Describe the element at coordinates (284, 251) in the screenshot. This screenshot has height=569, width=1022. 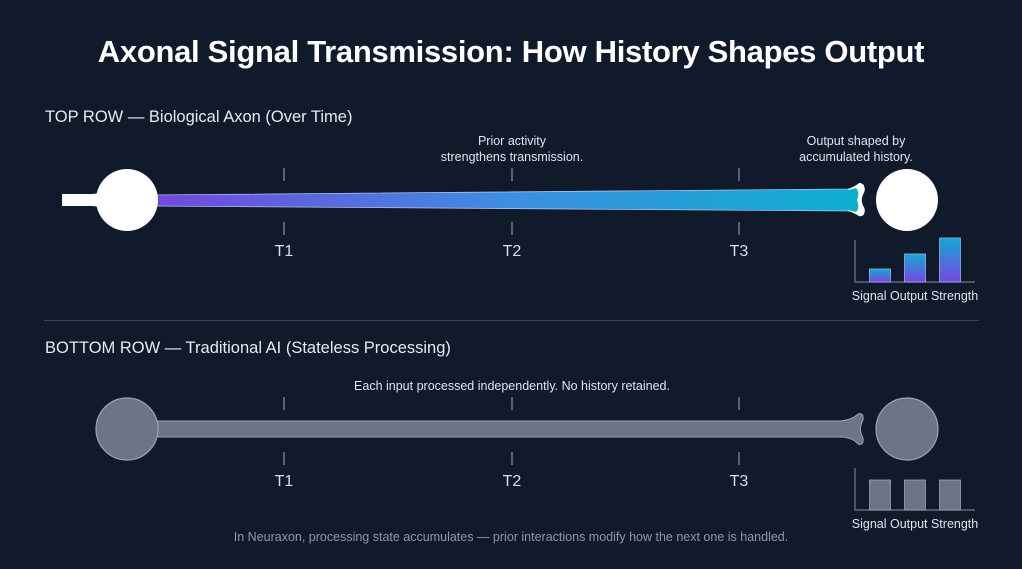
I see `top-tick-t1: T1` at that location.